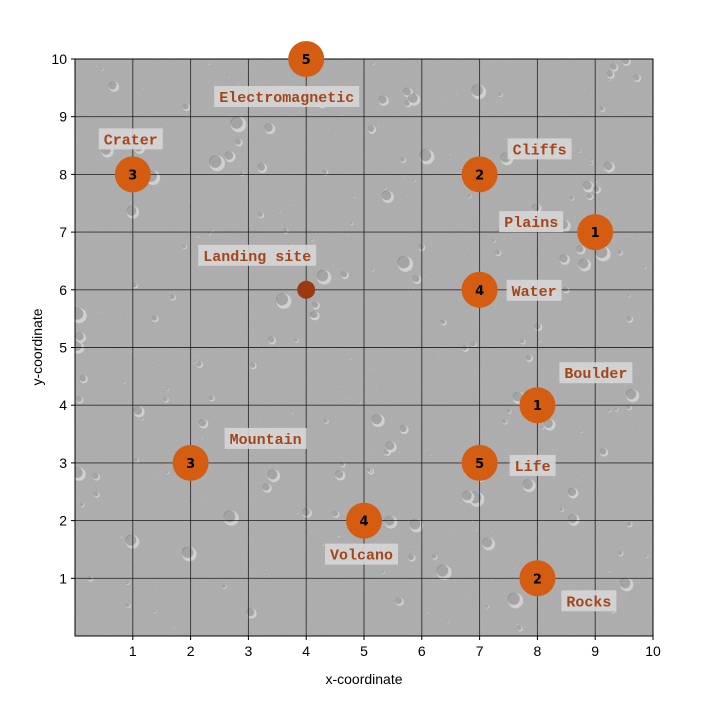 The height and width of the screenshot is (720, 720). What do you see at coordinates (596, 373) in the screenshot?
I see `site-label: Boulder` at bounding box center [596, 373].